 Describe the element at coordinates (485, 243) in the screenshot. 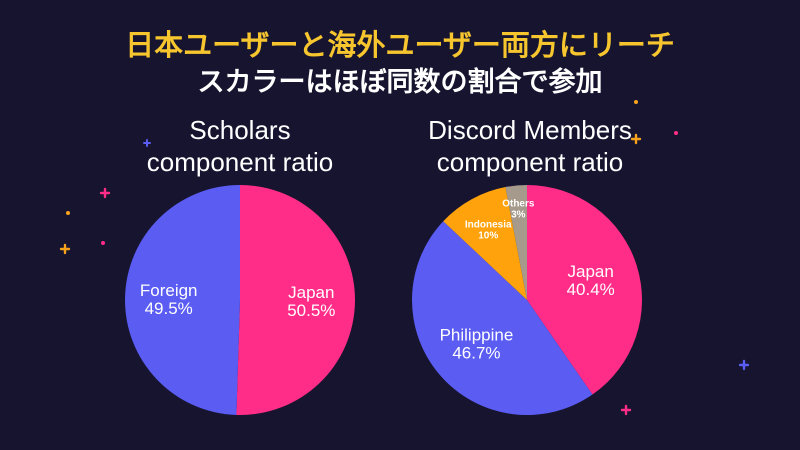

I see `pie-slice-indonesia` at that location.